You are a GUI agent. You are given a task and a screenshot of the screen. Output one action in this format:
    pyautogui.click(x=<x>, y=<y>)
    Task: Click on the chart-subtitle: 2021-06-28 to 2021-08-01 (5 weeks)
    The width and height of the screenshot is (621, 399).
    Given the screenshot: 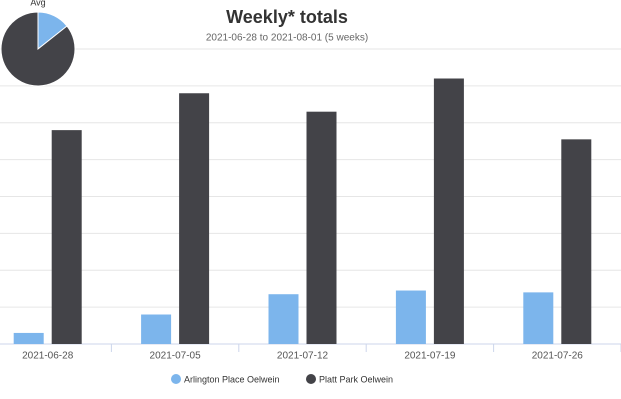 What is the action you would take?
    pyautogui.click(x=287, y=38)
    